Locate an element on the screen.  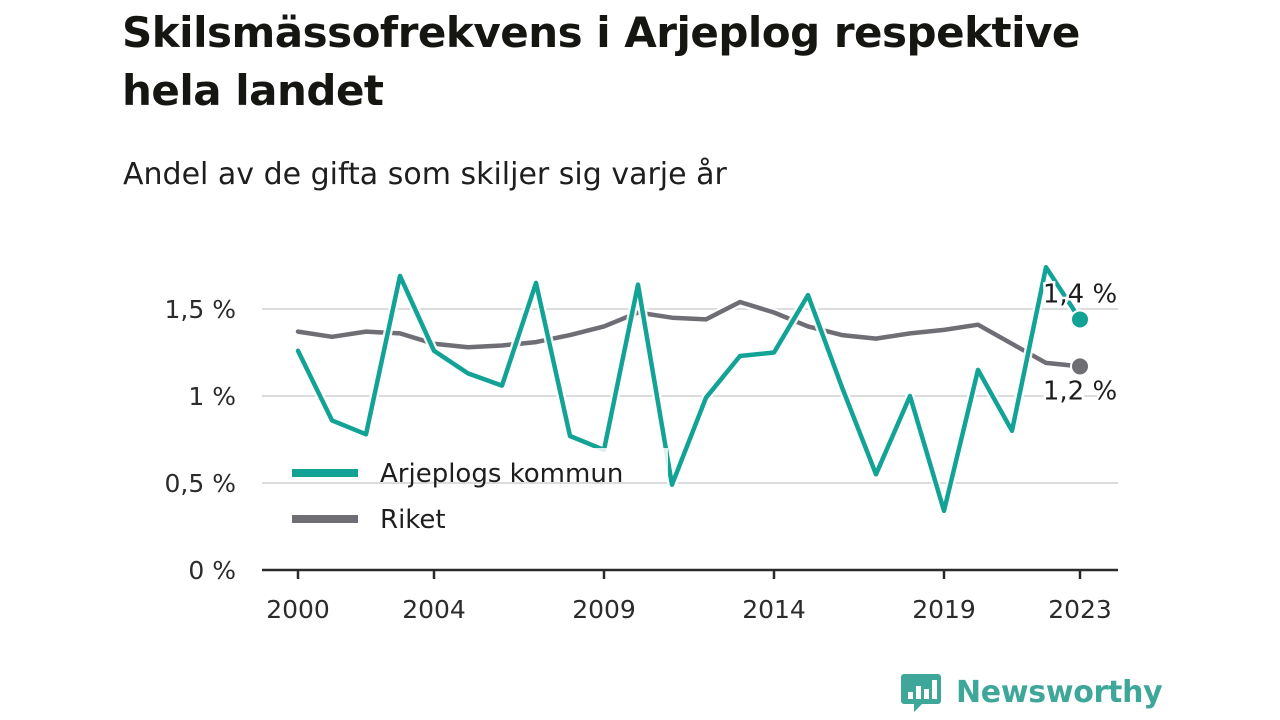
series-endpoints: 1,4 % 1,2 % is located at coordinates (1079, 343).